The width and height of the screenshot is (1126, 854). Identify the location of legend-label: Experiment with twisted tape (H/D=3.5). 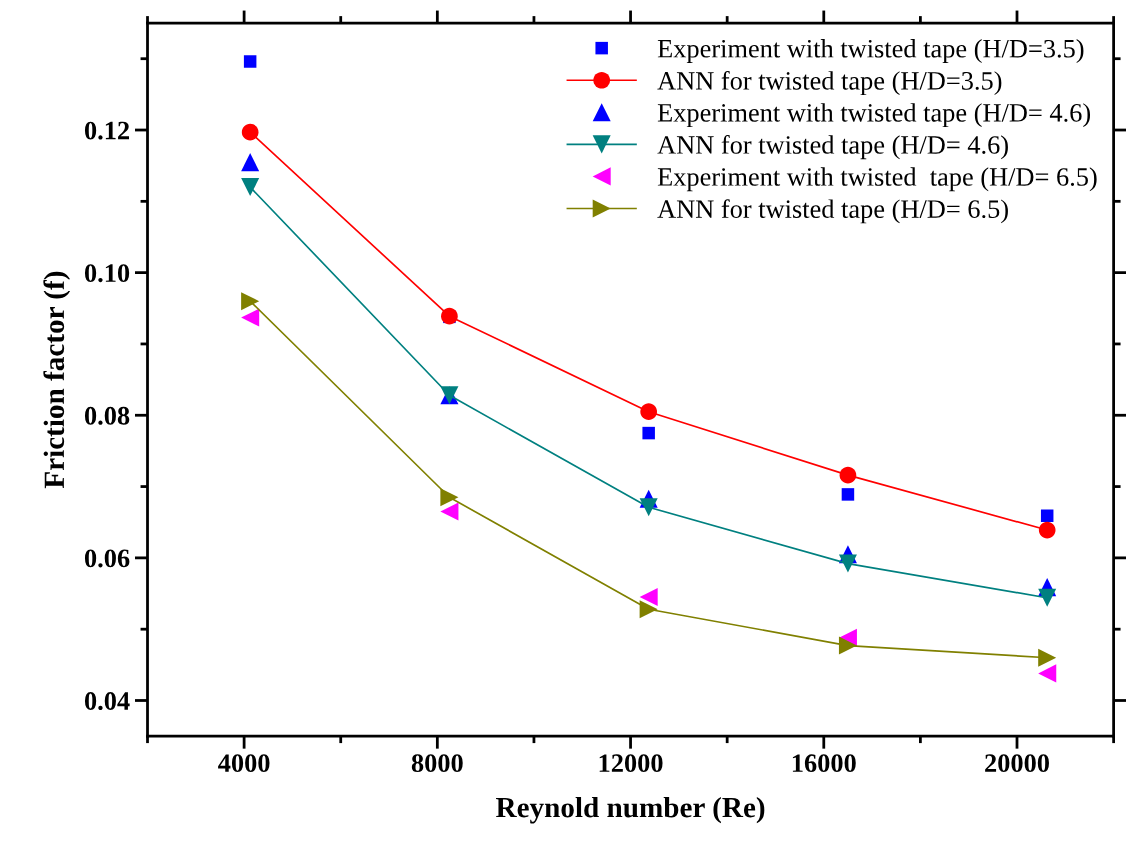
(870, 51).